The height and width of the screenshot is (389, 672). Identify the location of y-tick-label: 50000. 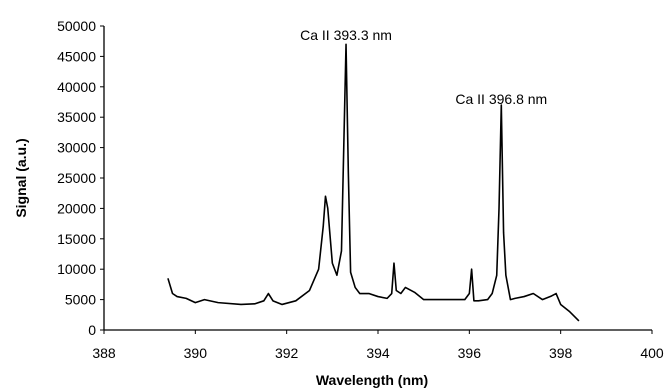
(76, 26).